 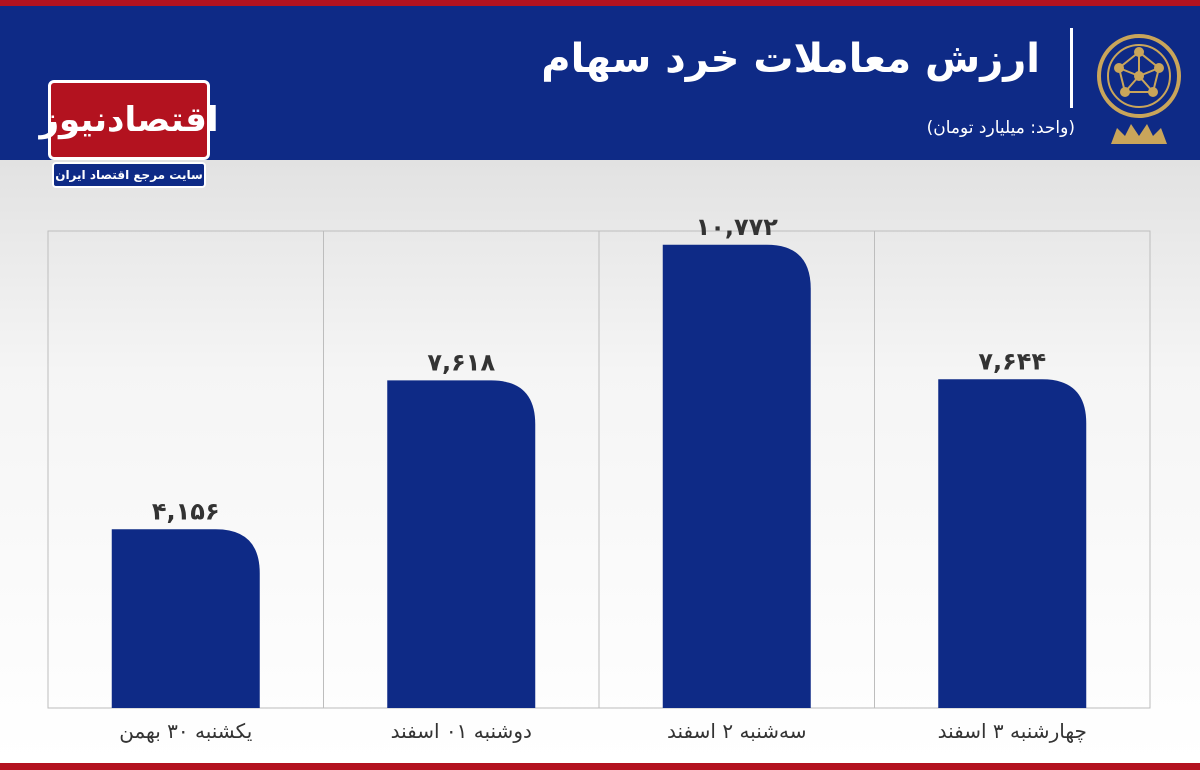 What do you see at coordinates (600, 766) in the screenshot?
I see `bottom-accent-strip` at bounding box center [600, 766].